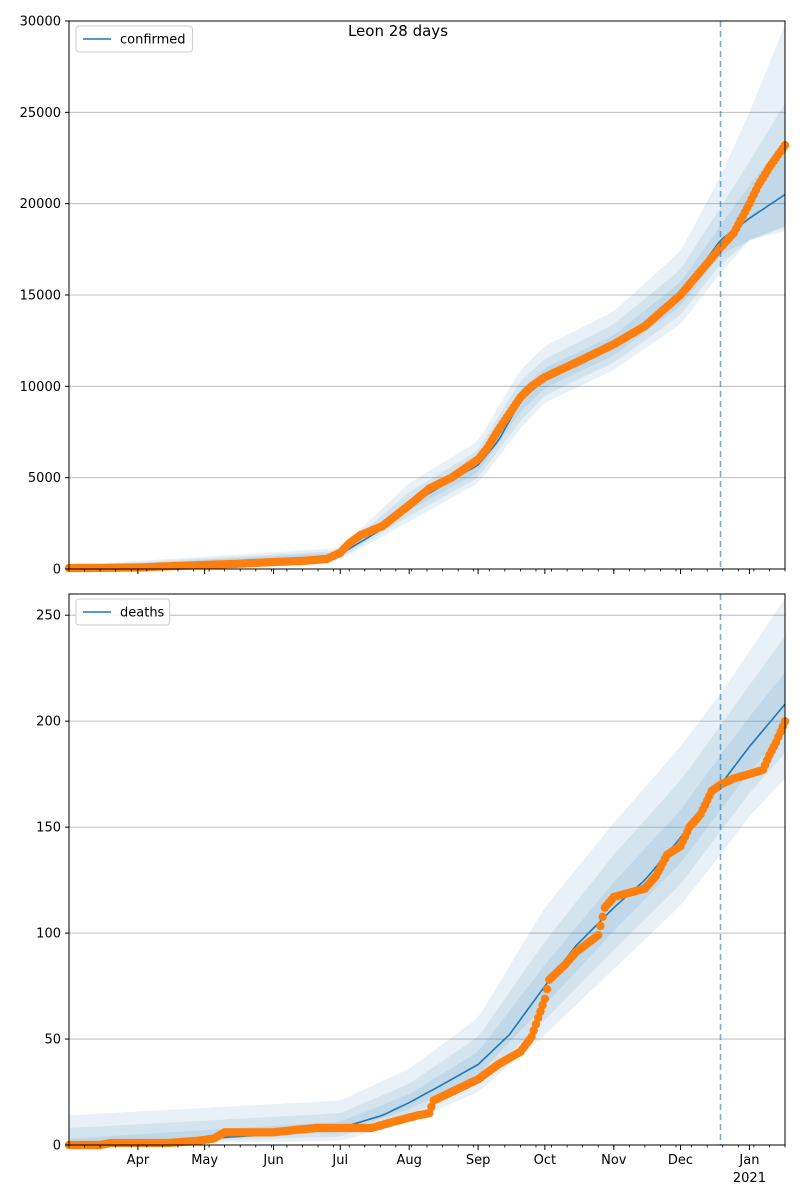  Describe the element at coordinates (138, 1160) in the screenshot. I see `xtick-label: Apr` at that location.